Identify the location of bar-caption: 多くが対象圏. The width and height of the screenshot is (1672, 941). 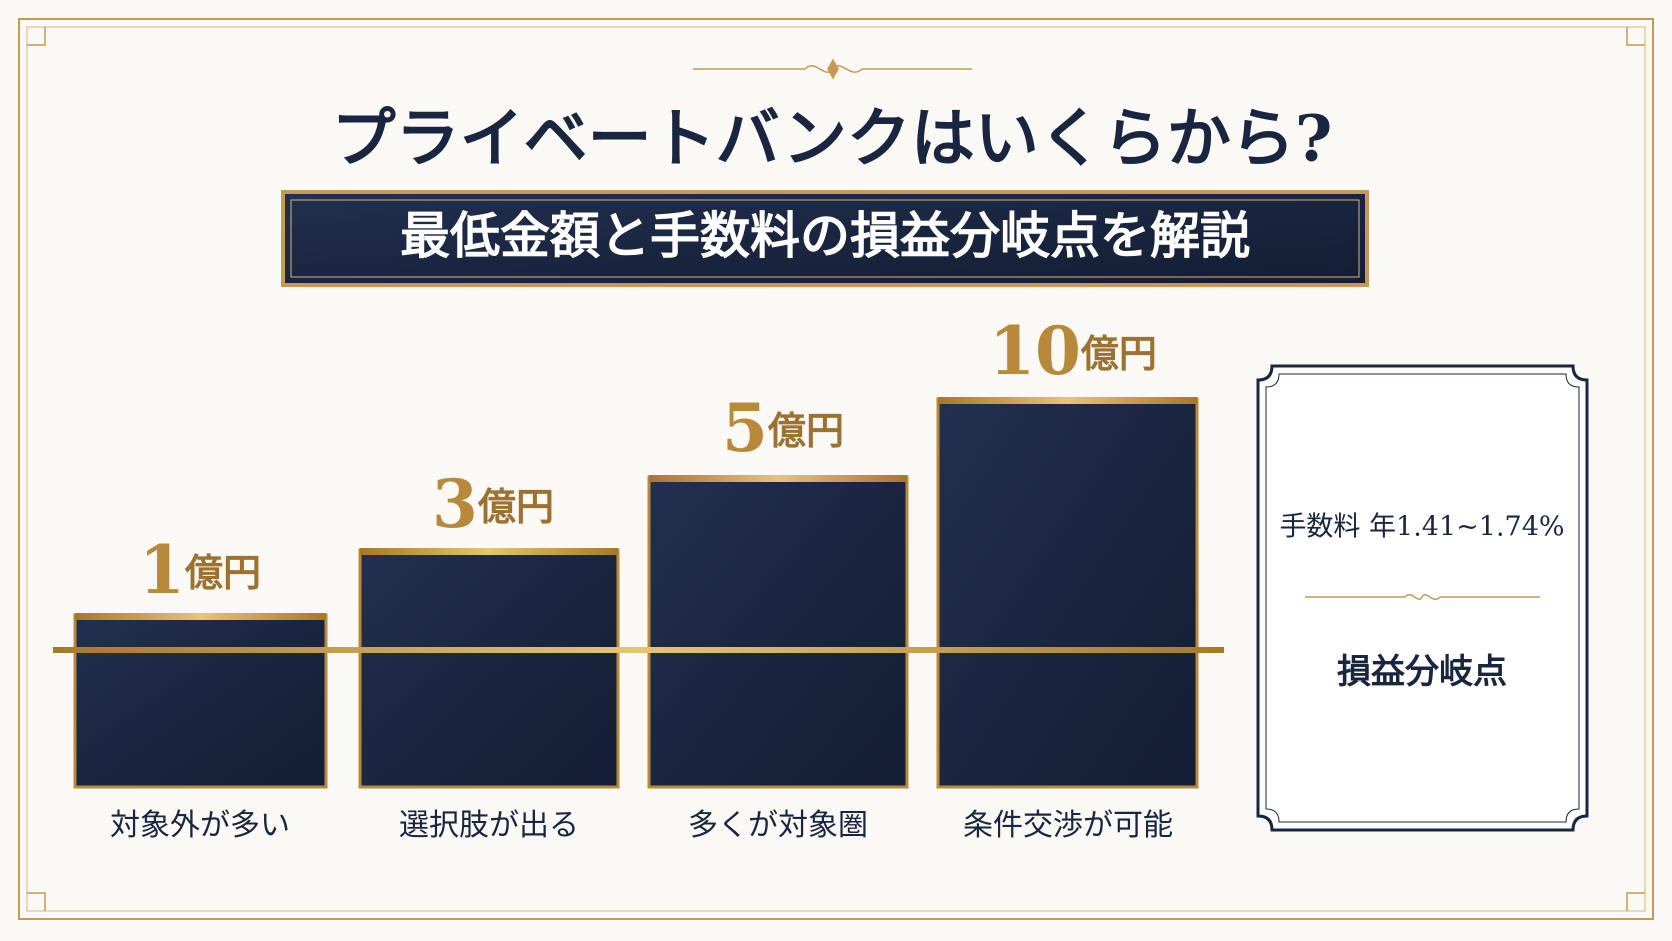
(778, 825).